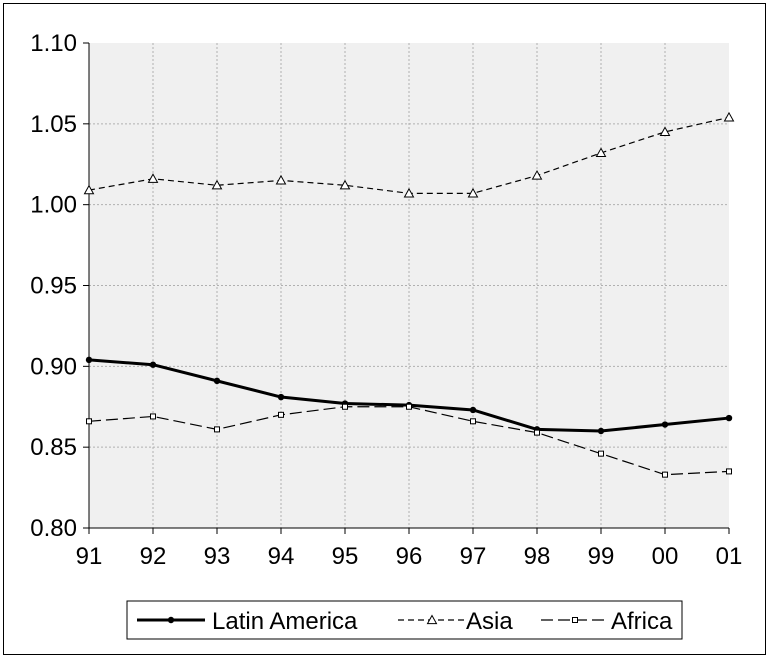 This screenshot has width=771, height=660. Describe the element at coordinates (89, 556) in the screenshot. I see `x-tick-label: 91` at that location.